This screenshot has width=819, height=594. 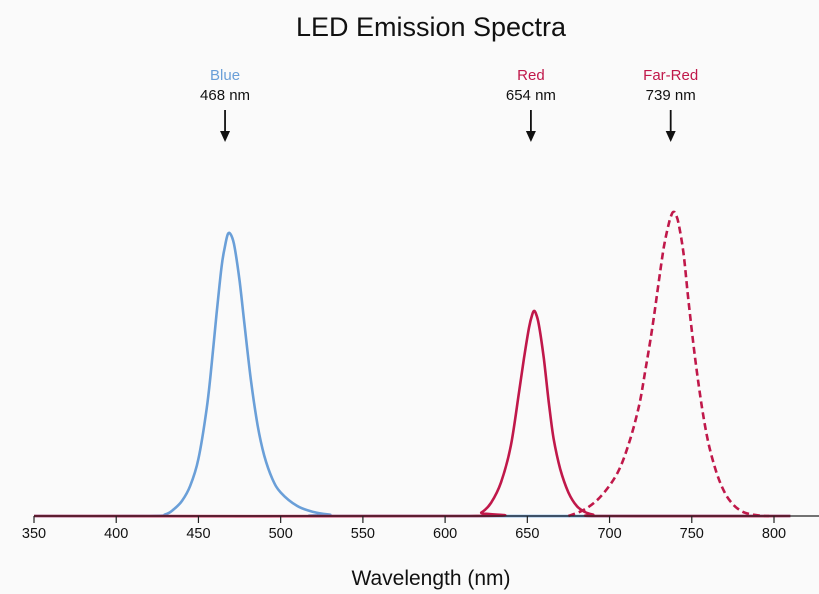 I want to click on annotation-arrow-head-far-red, so click(x=670, y=136).